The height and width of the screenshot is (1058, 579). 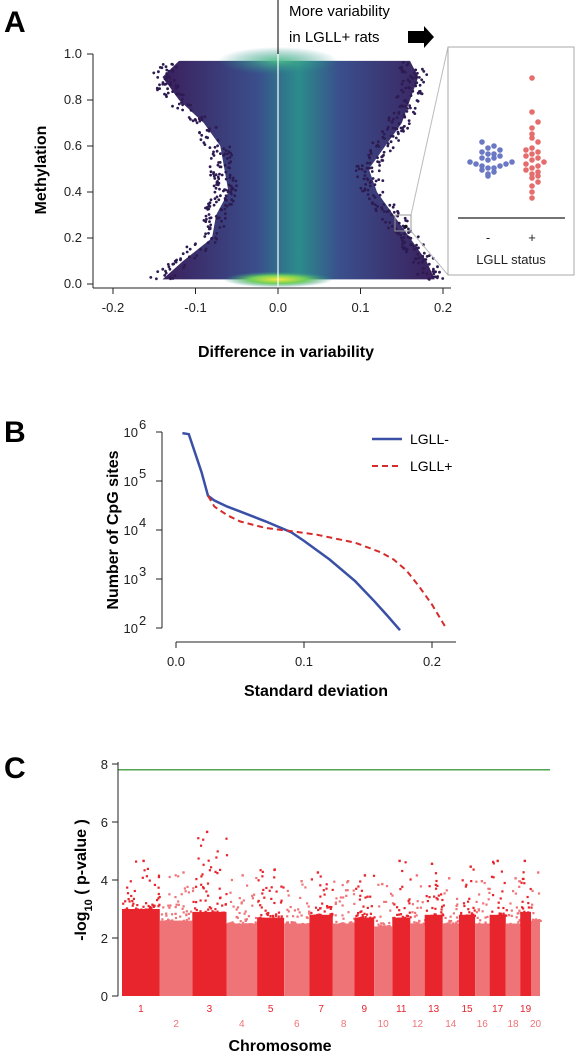 I want to click on panel-a-x-axis-title: Difference in variability, so click(x=286, y=352).